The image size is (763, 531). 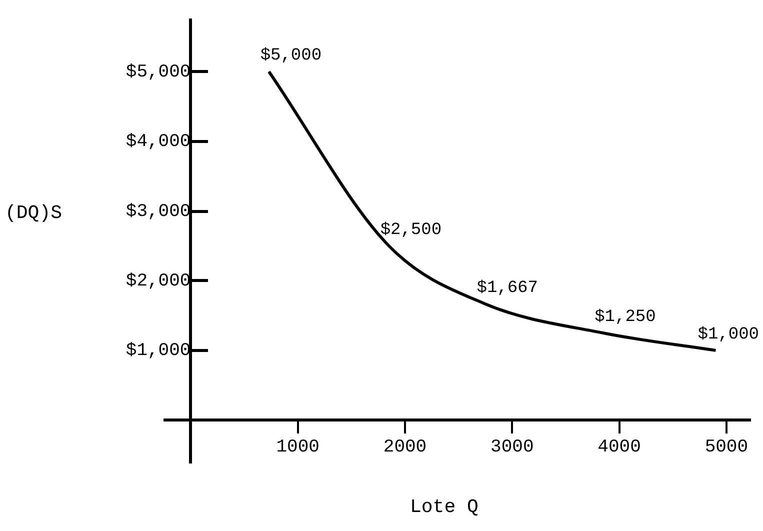 I want to click on y-tick-label: $2,000, so click(x=158, y=282).